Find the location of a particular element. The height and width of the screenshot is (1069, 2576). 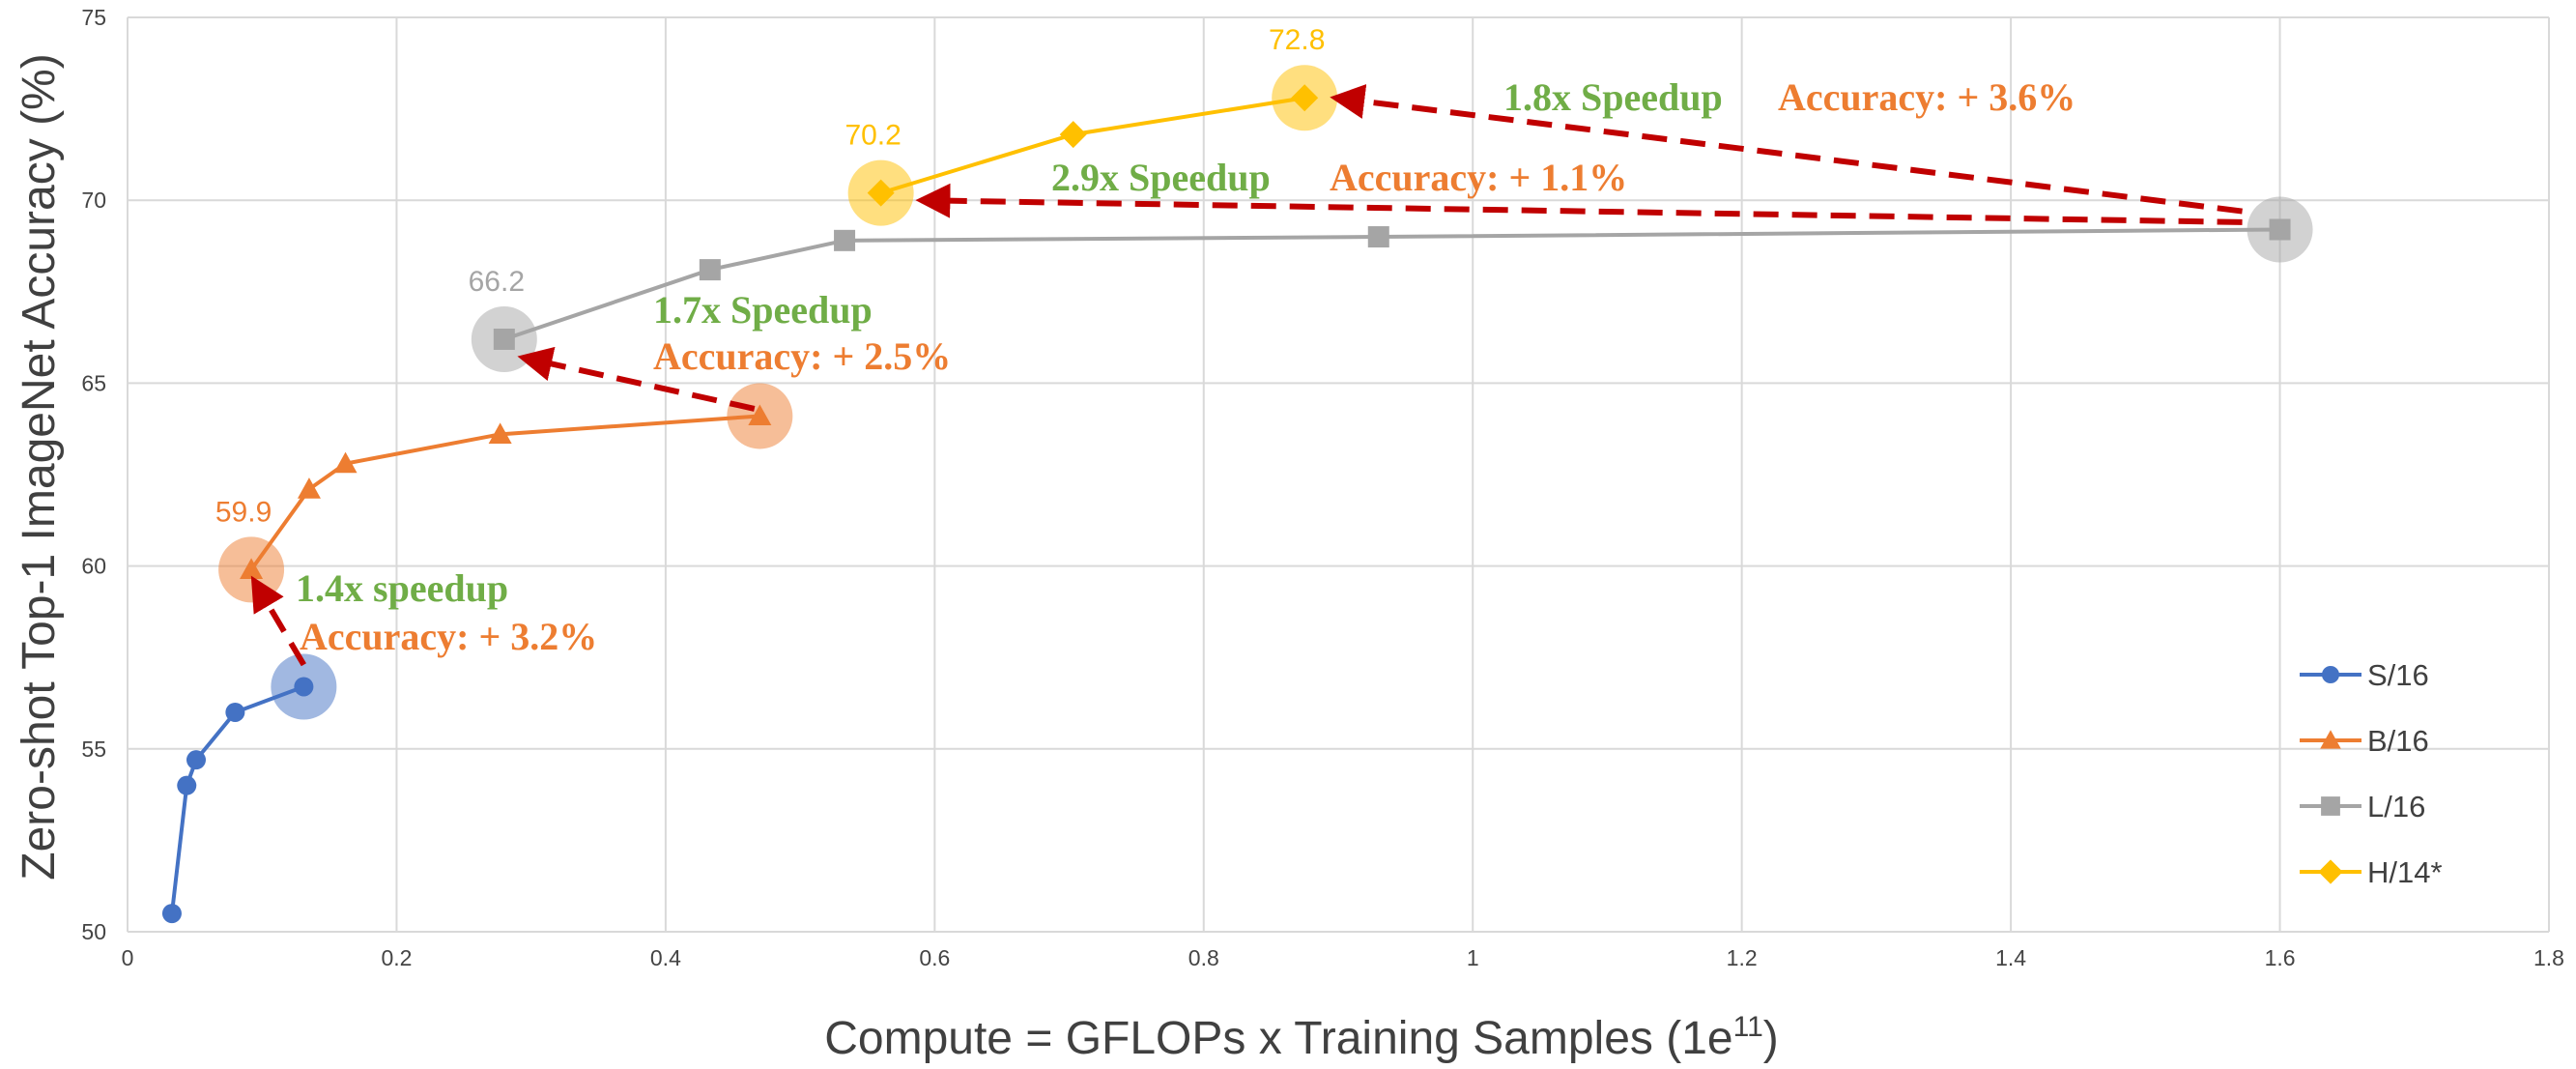

annotation-3-accuracy: Accuracy: + 1.1% is located at coordinates (1479, 177).